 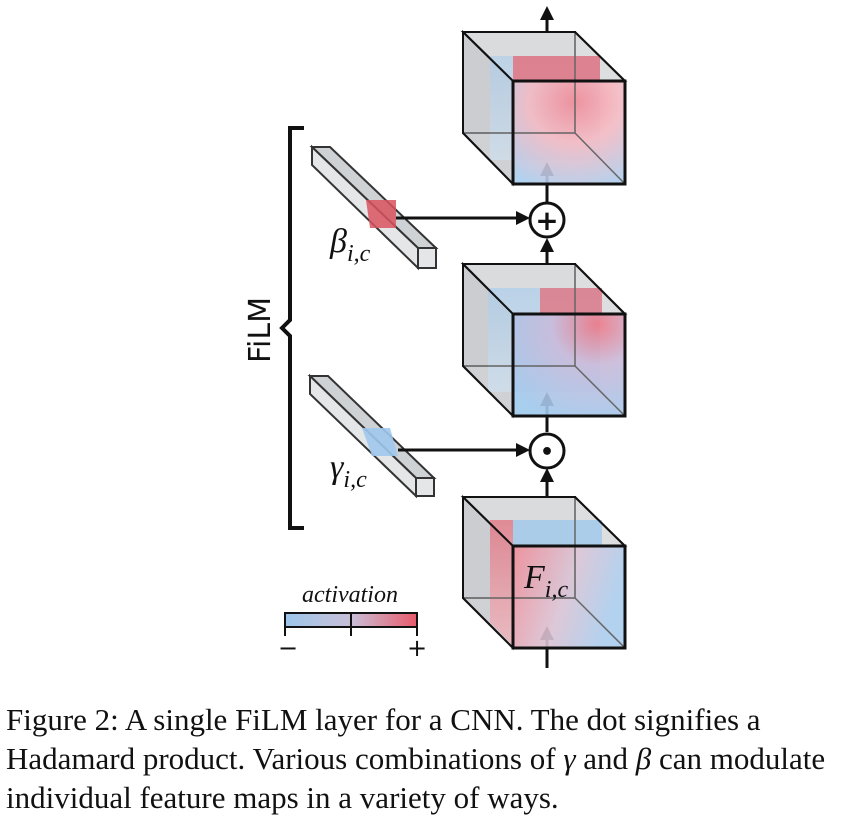 I want to click on film-label: FiLM, so click(x=260, y=330).